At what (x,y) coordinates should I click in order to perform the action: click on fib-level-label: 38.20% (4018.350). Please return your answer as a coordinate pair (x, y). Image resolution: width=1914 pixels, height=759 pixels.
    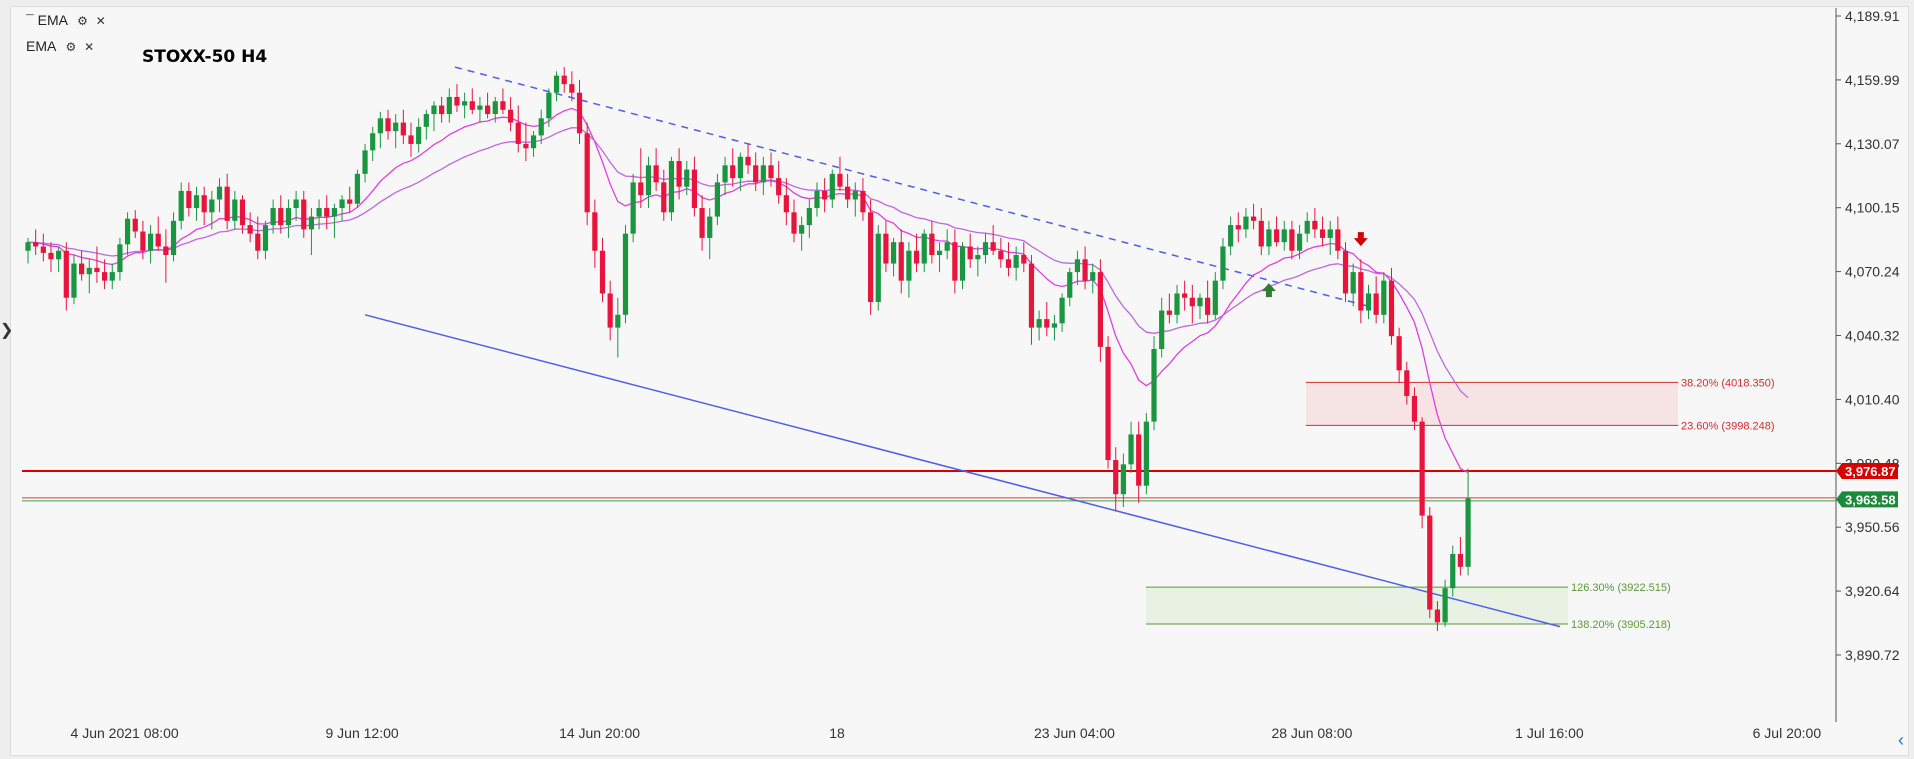
    Looking at the image, I should click on (1728, 383).